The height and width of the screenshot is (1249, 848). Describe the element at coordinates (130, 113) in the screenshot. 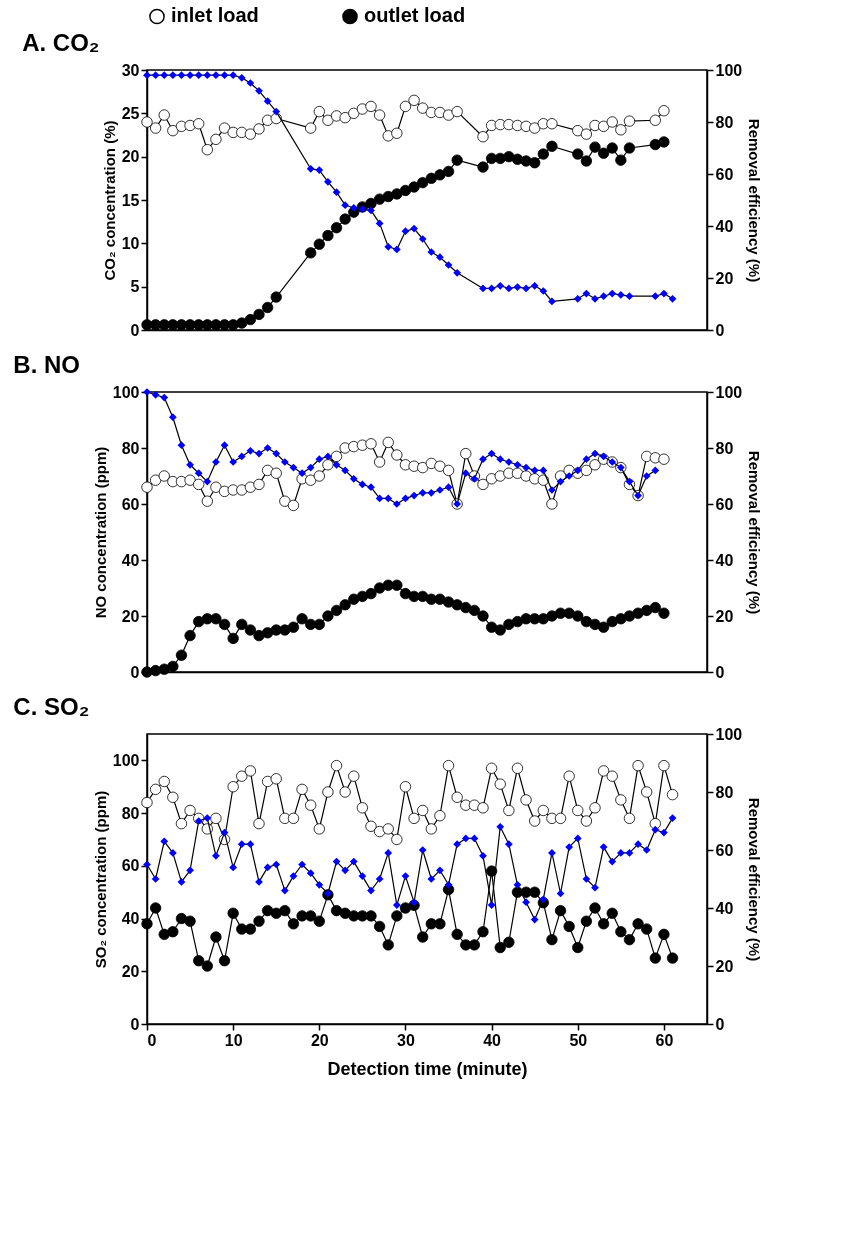

I see `y-tick-label: 25` at that location.